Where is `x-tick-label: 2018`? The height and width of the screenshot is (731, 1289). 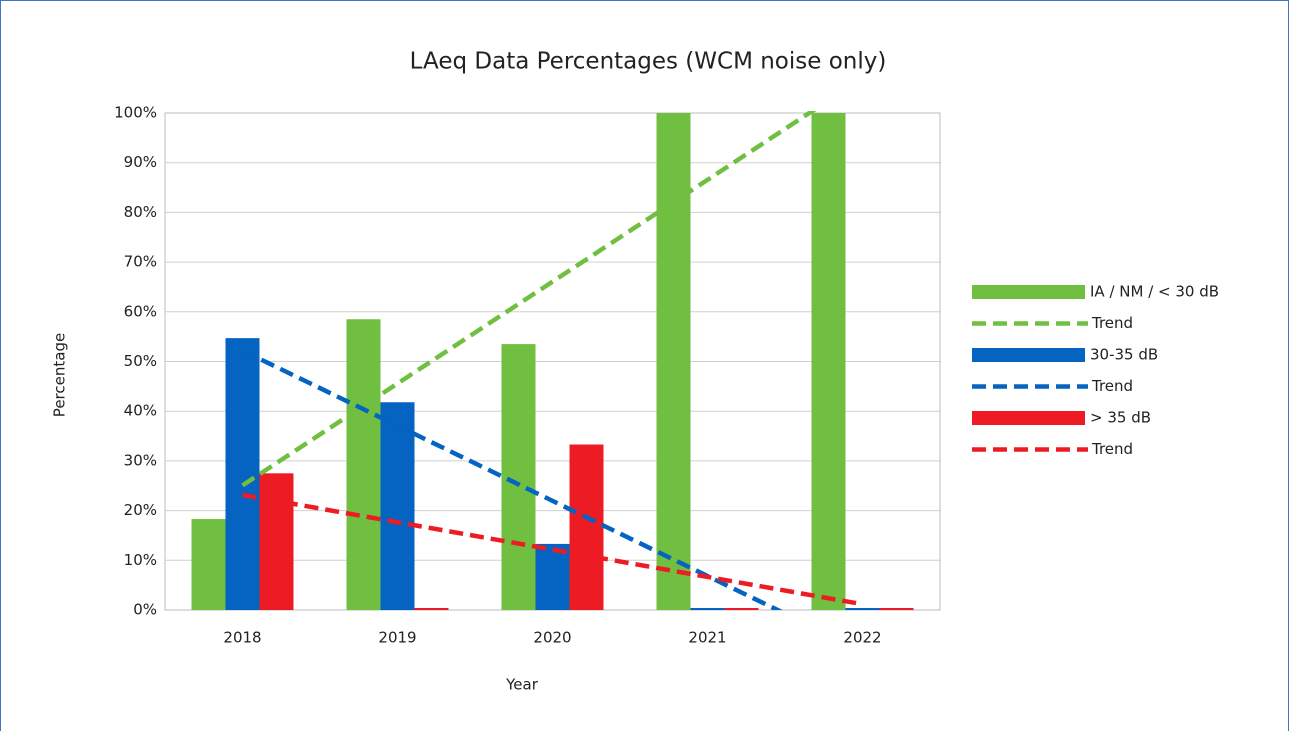
x-tick-label: 2018 is located at coordinates (242, 638).